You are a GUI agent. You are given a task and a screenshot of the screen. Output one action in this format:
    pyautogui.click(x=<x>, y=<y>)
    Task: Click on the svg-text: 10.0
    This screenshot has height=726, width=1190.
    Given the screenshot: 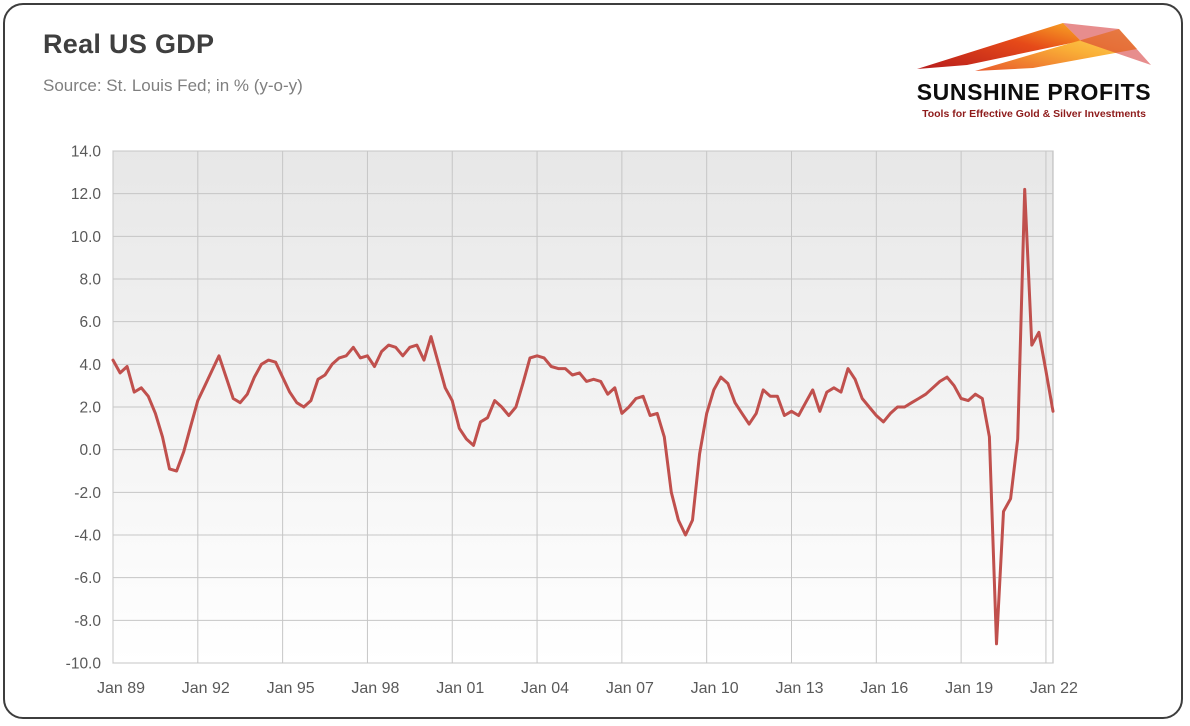 What is the action you would take?
    pyautogui.click(x=86, y=237)
    